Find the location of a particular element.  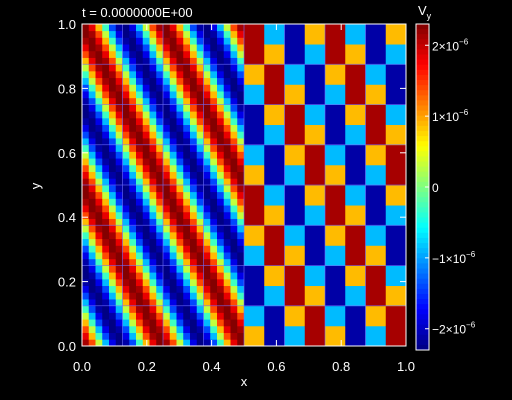

y-tick-label: 0.8 is located at coordinates (67, 88).